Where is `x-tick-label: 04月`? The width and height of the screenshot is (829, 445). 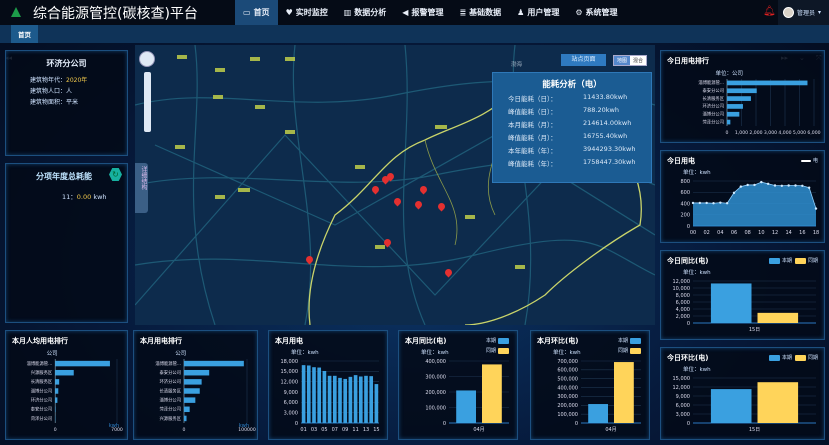
x-tick-label: 04月 is located at coordinates (610, 430).